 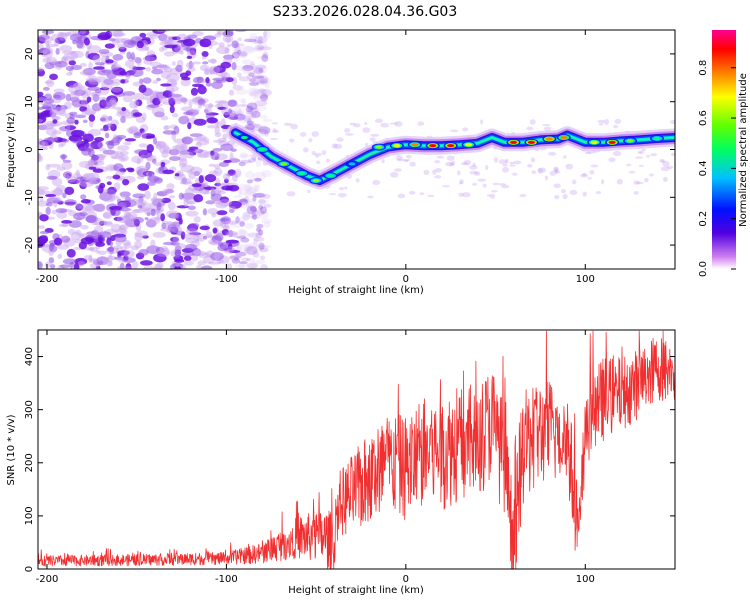 What do you see at coordinates (433, 146) in the screenshot?
I see `ridge-peak-core` at bounding box center [433, 146].